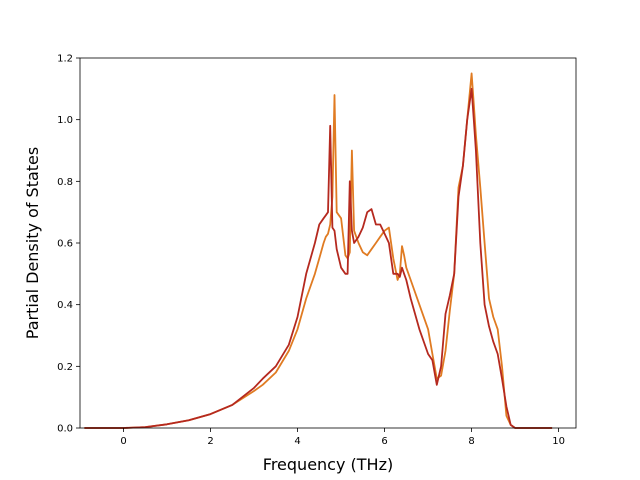  I want to click on x-tick-label: 10, so click(558, 441).